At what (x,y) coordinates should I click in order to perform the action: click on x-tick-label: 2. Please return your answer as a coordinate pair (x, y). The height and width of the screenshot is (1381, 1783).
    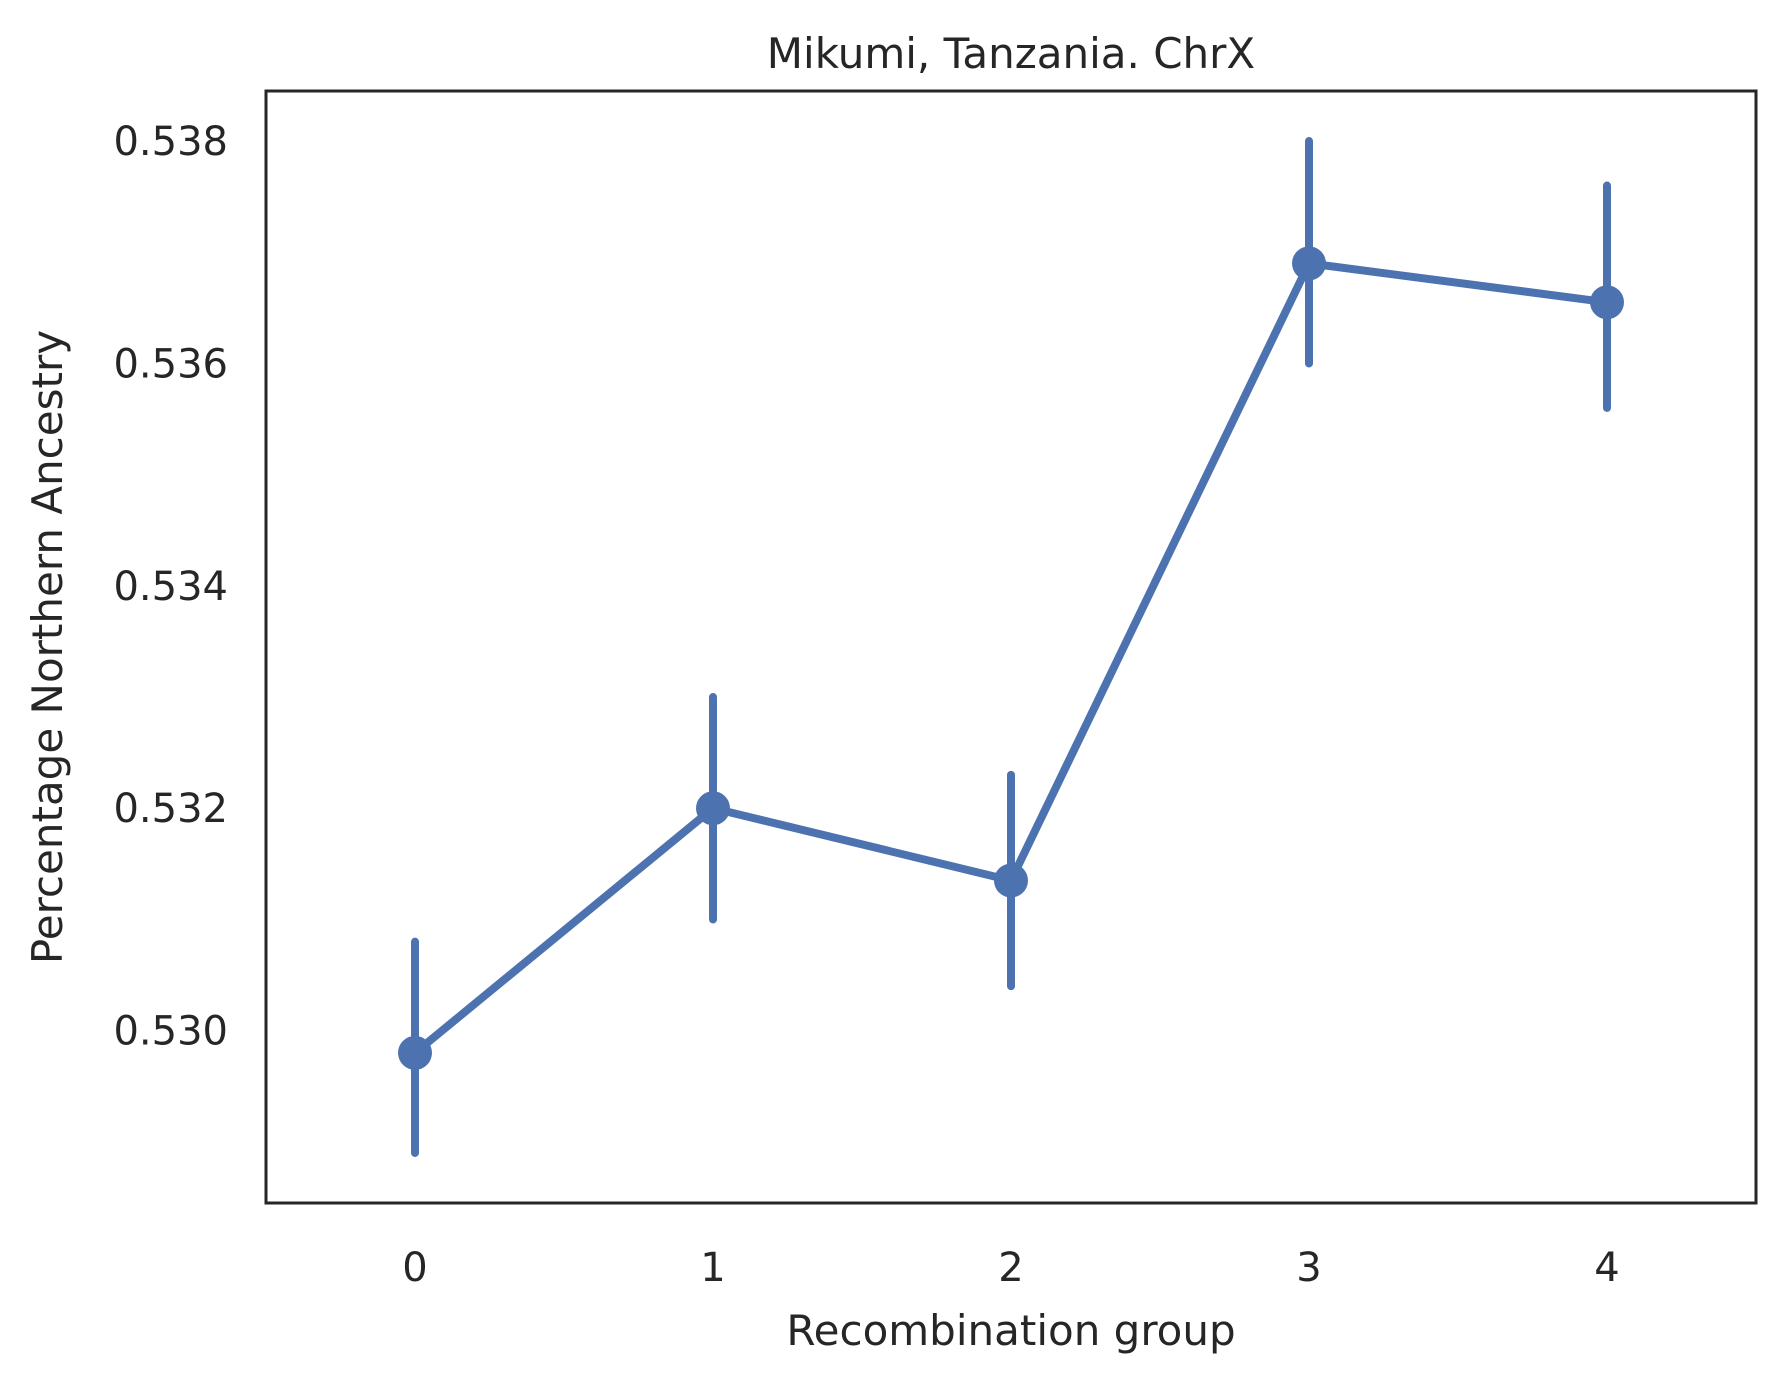
    Looking at the image, I should click on (1010, 1268).